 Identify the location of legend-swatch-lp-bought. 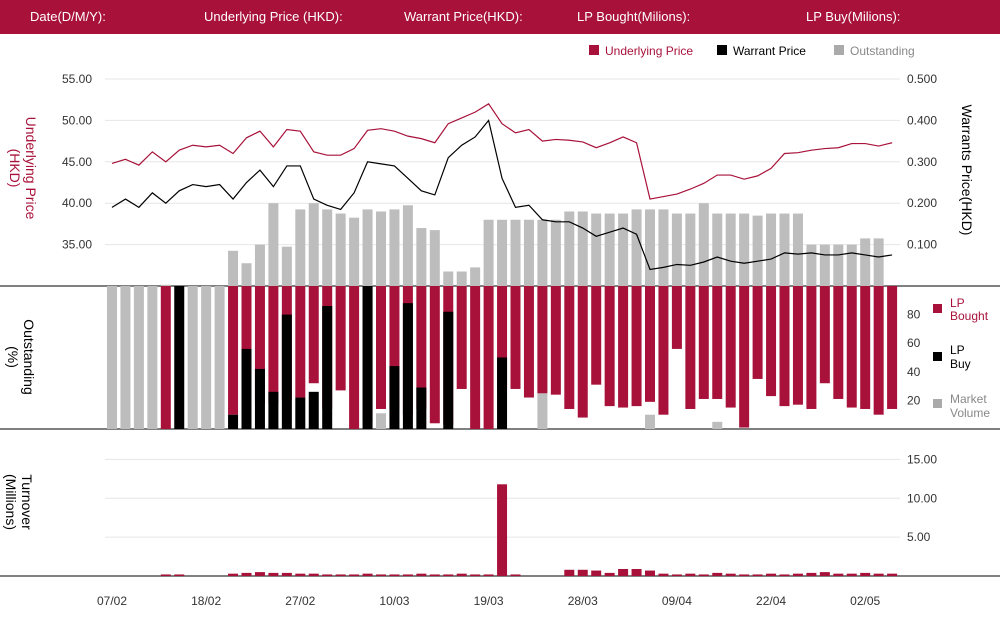
(937, 308).